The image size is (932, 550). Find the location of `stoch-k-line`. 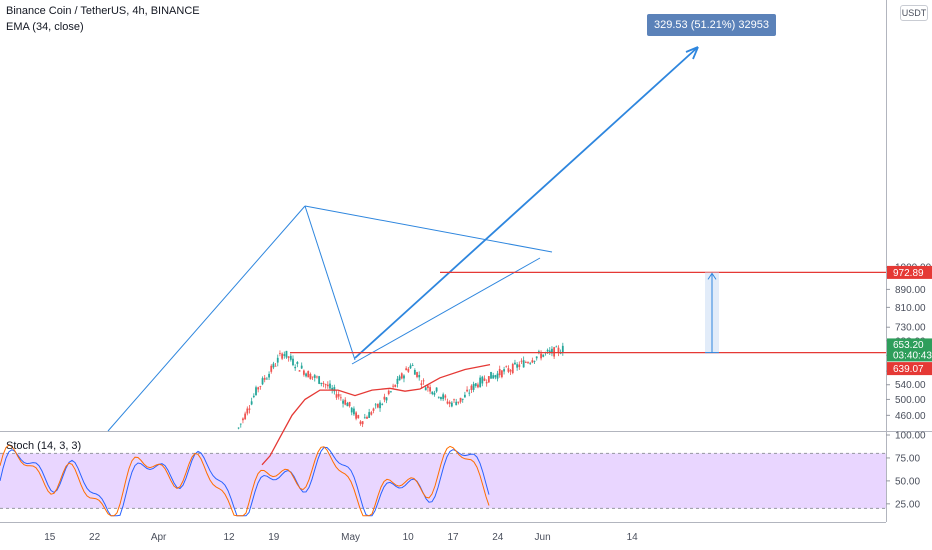

stoch-k-line is located at coordinates (245, 481).